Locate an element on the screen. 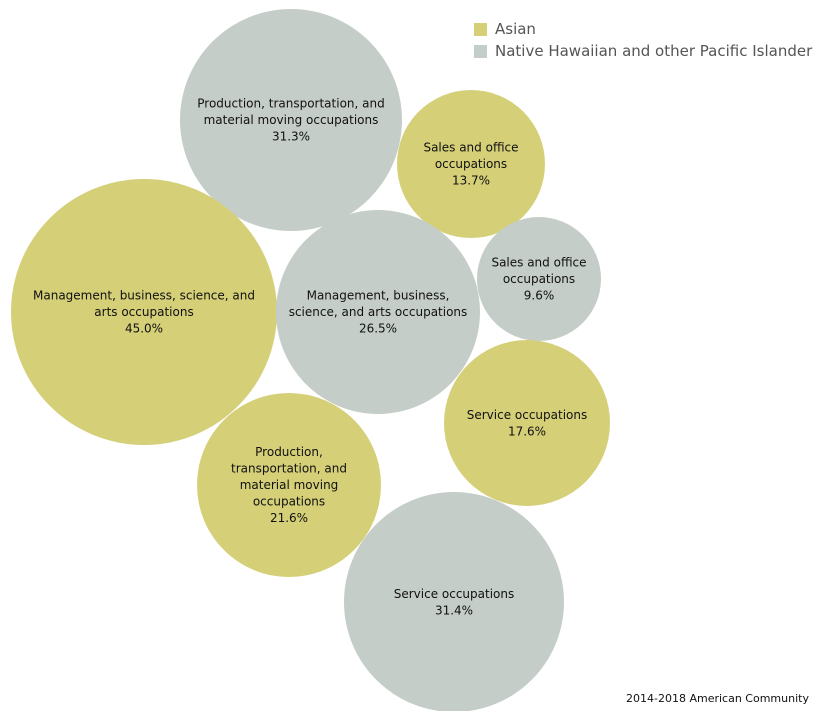 The image size is (814, 711). bubble-category-label: material moving is located at coordinates (289, 485).